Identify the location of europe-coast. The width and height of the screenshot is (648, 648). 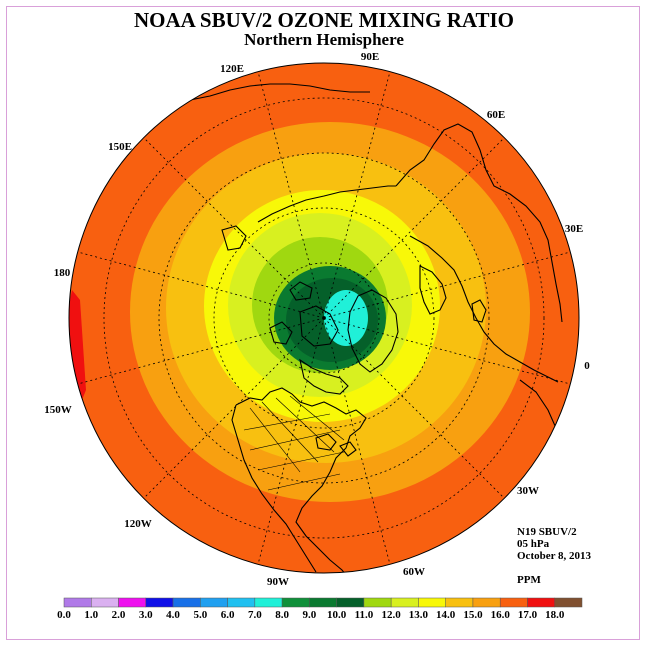
(484, 309).